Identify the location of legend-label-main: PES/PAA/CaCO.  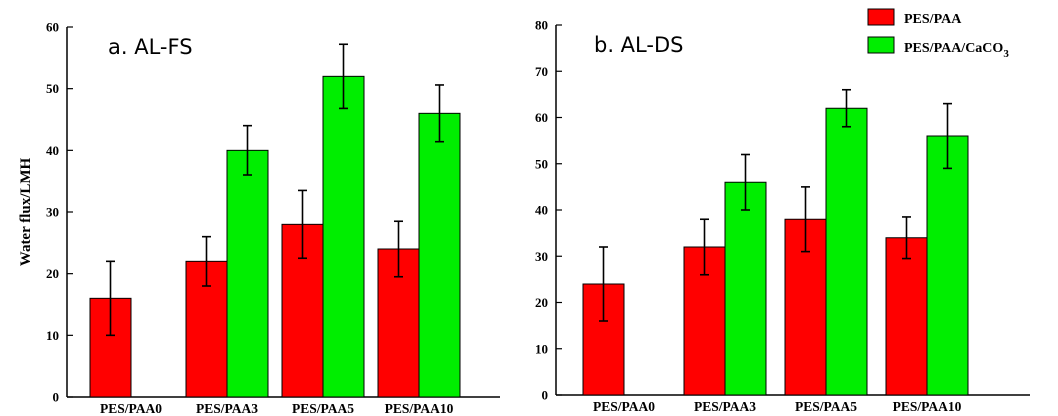
(953, 48).